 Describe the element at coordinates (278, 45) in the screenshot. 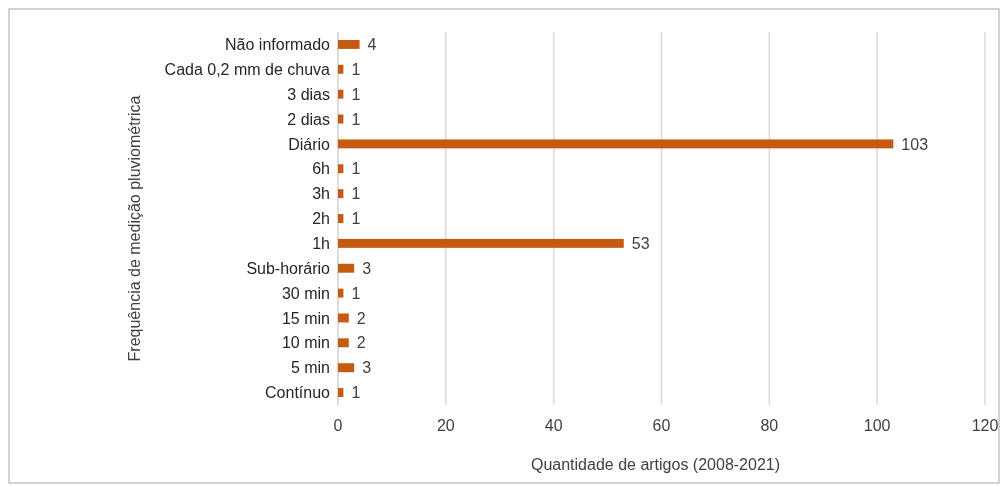

I see `y-tick-label: Não informado` at that location.